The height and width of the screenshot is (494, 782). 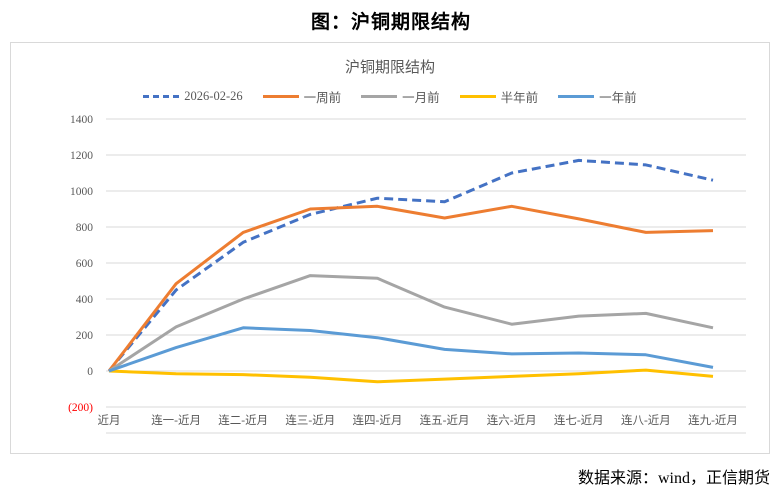 I want to click on legend-label: 一年前, so click(x=618, y=97).